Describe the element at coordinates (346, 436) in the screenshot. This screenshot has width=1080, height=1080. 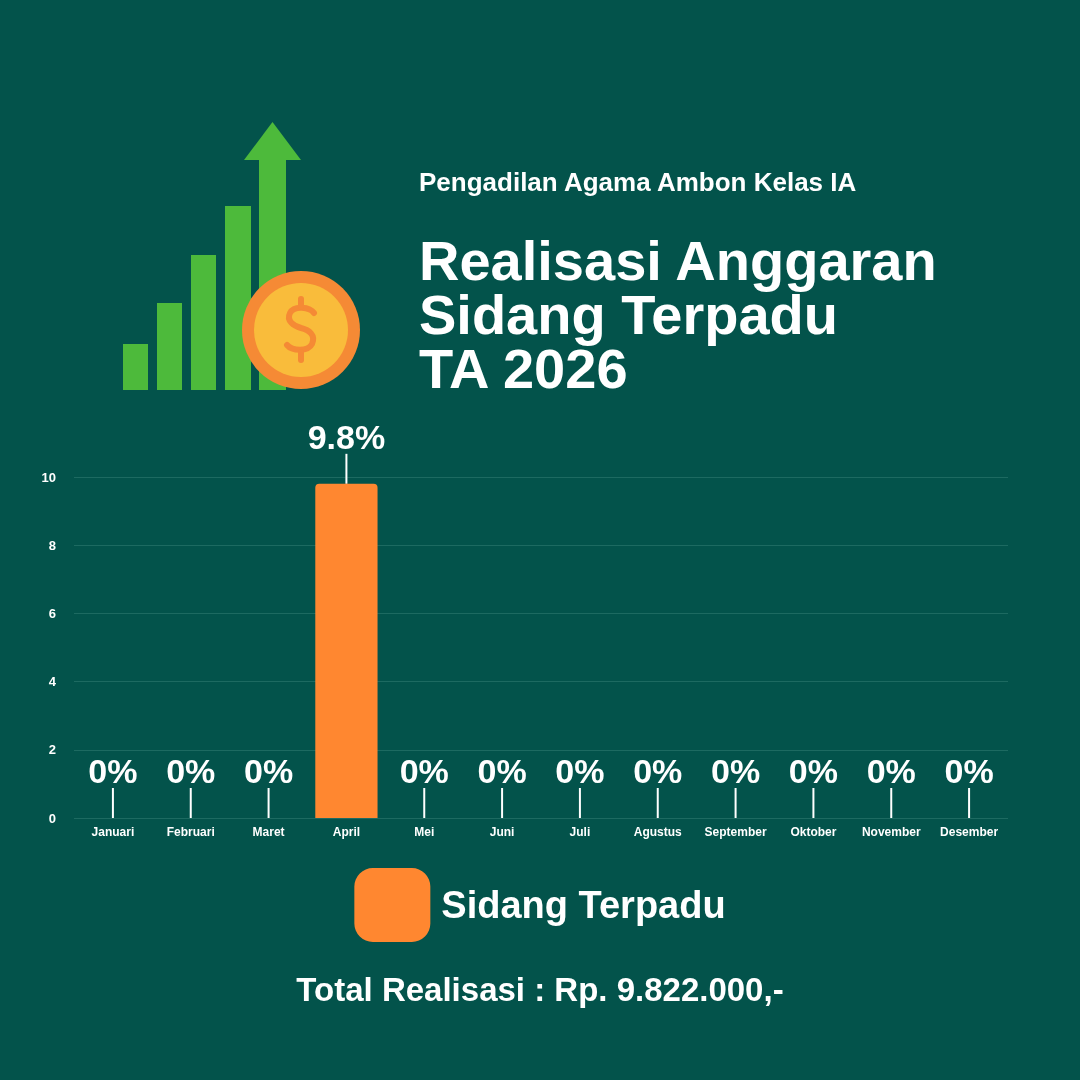
I see `data-label: 9.8%` at that location.